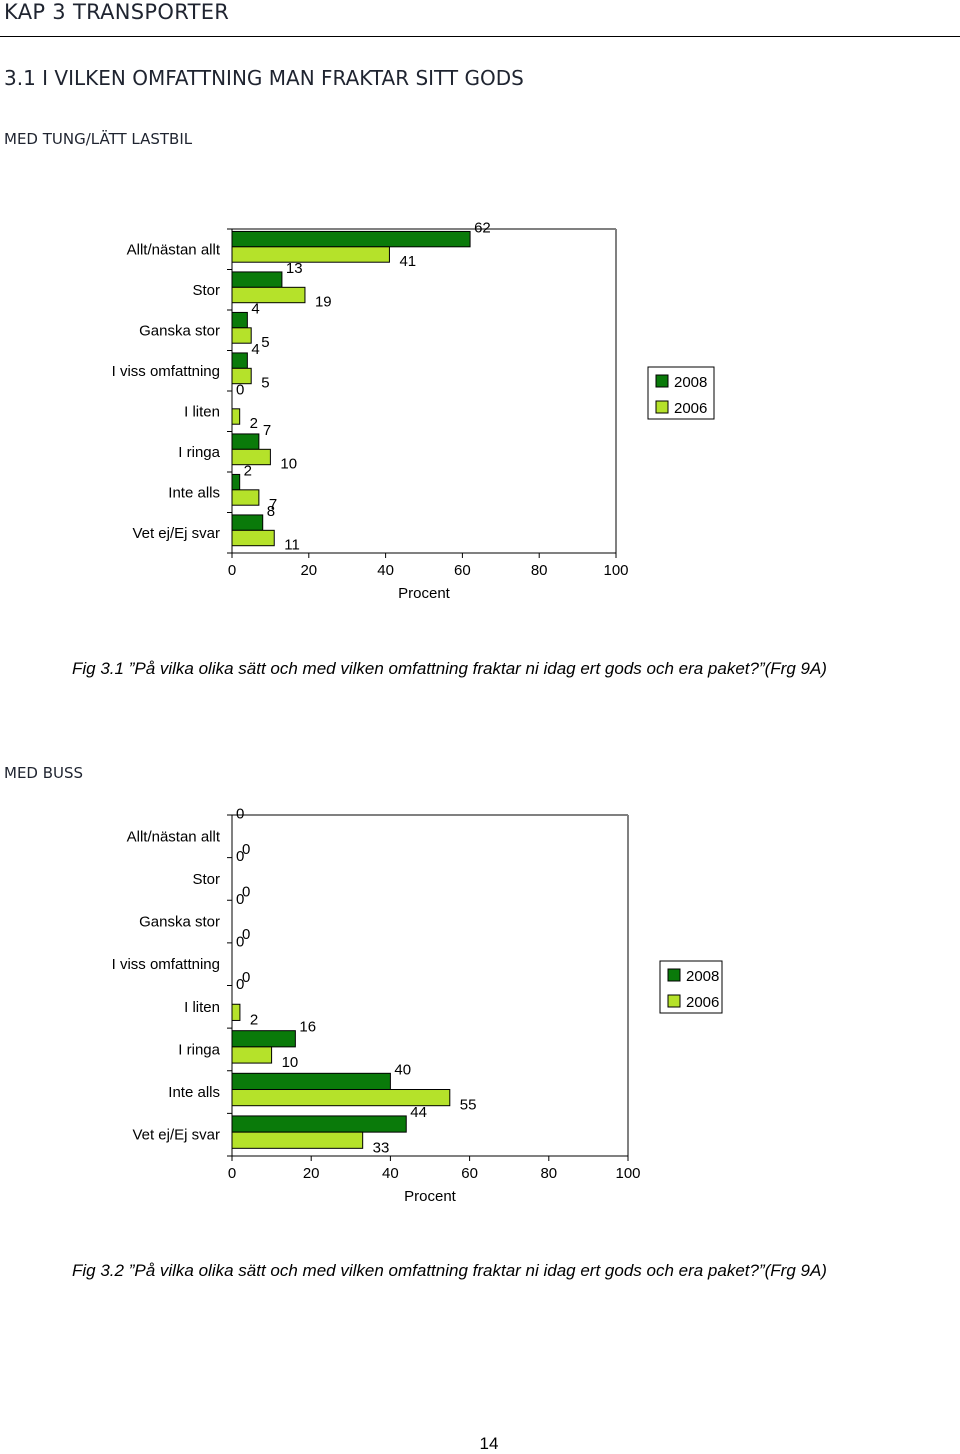  Describe the element at coordinates (407, 261) in the screenshot. I see `data-label: 41` at that location.